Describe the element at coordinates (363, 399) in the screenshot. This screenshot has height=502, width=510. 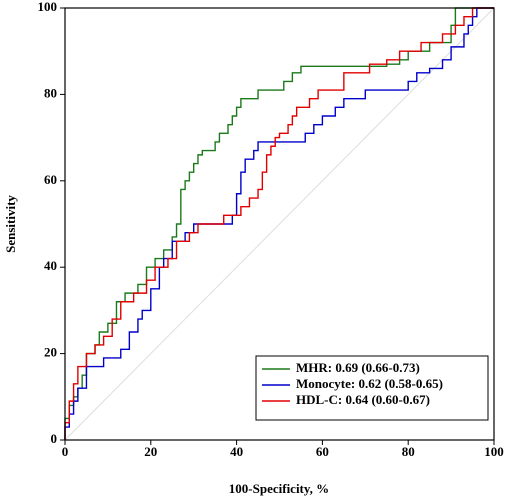
I see `legend-label: HDL-C: 0.64 (0.60-0.67)` at that location.